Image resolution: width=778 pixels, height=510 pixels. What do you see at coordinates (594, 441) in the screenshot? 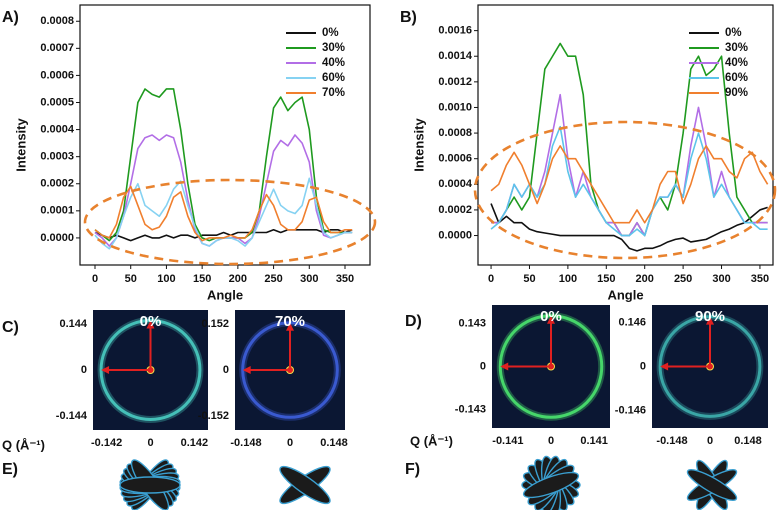
I see `x-tick-label: 0.141` at bounding box center [594, 441].